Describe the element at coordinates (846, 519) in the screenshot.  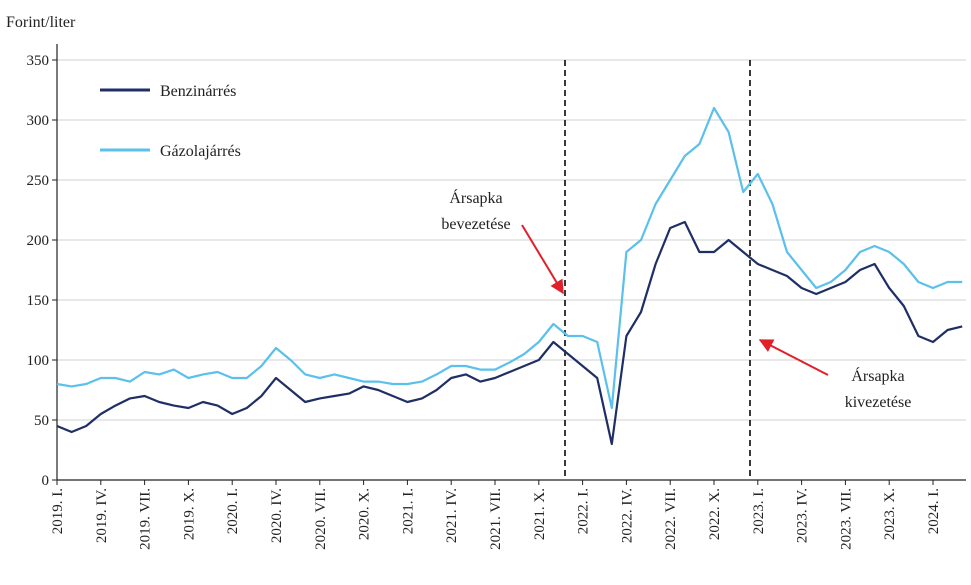
I see `x-tick-label: 2023. VII.` at that location.